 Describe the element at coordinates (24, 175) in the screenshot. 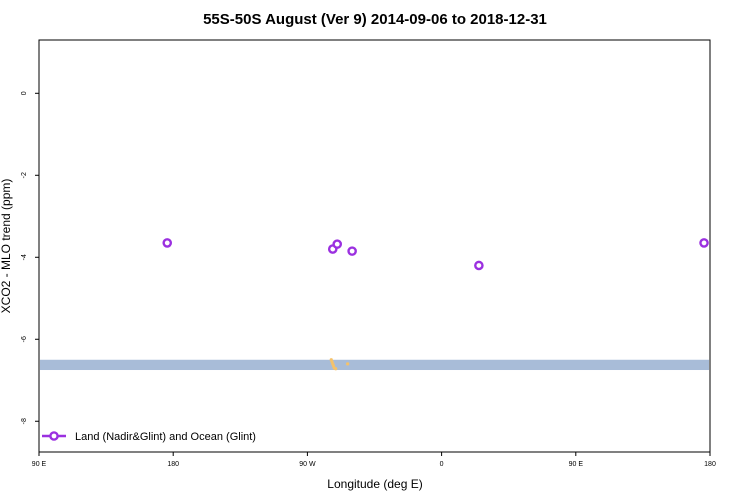

I see `y-tick-label: -2` at that location.